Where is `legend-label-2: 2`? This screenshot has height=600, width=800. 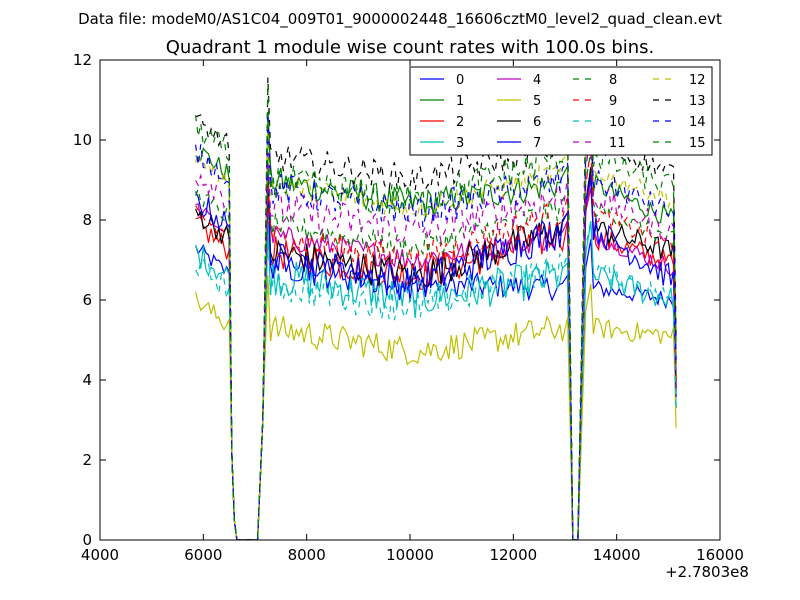 legend-label-2: 2 is located at coordinates (460, 122).